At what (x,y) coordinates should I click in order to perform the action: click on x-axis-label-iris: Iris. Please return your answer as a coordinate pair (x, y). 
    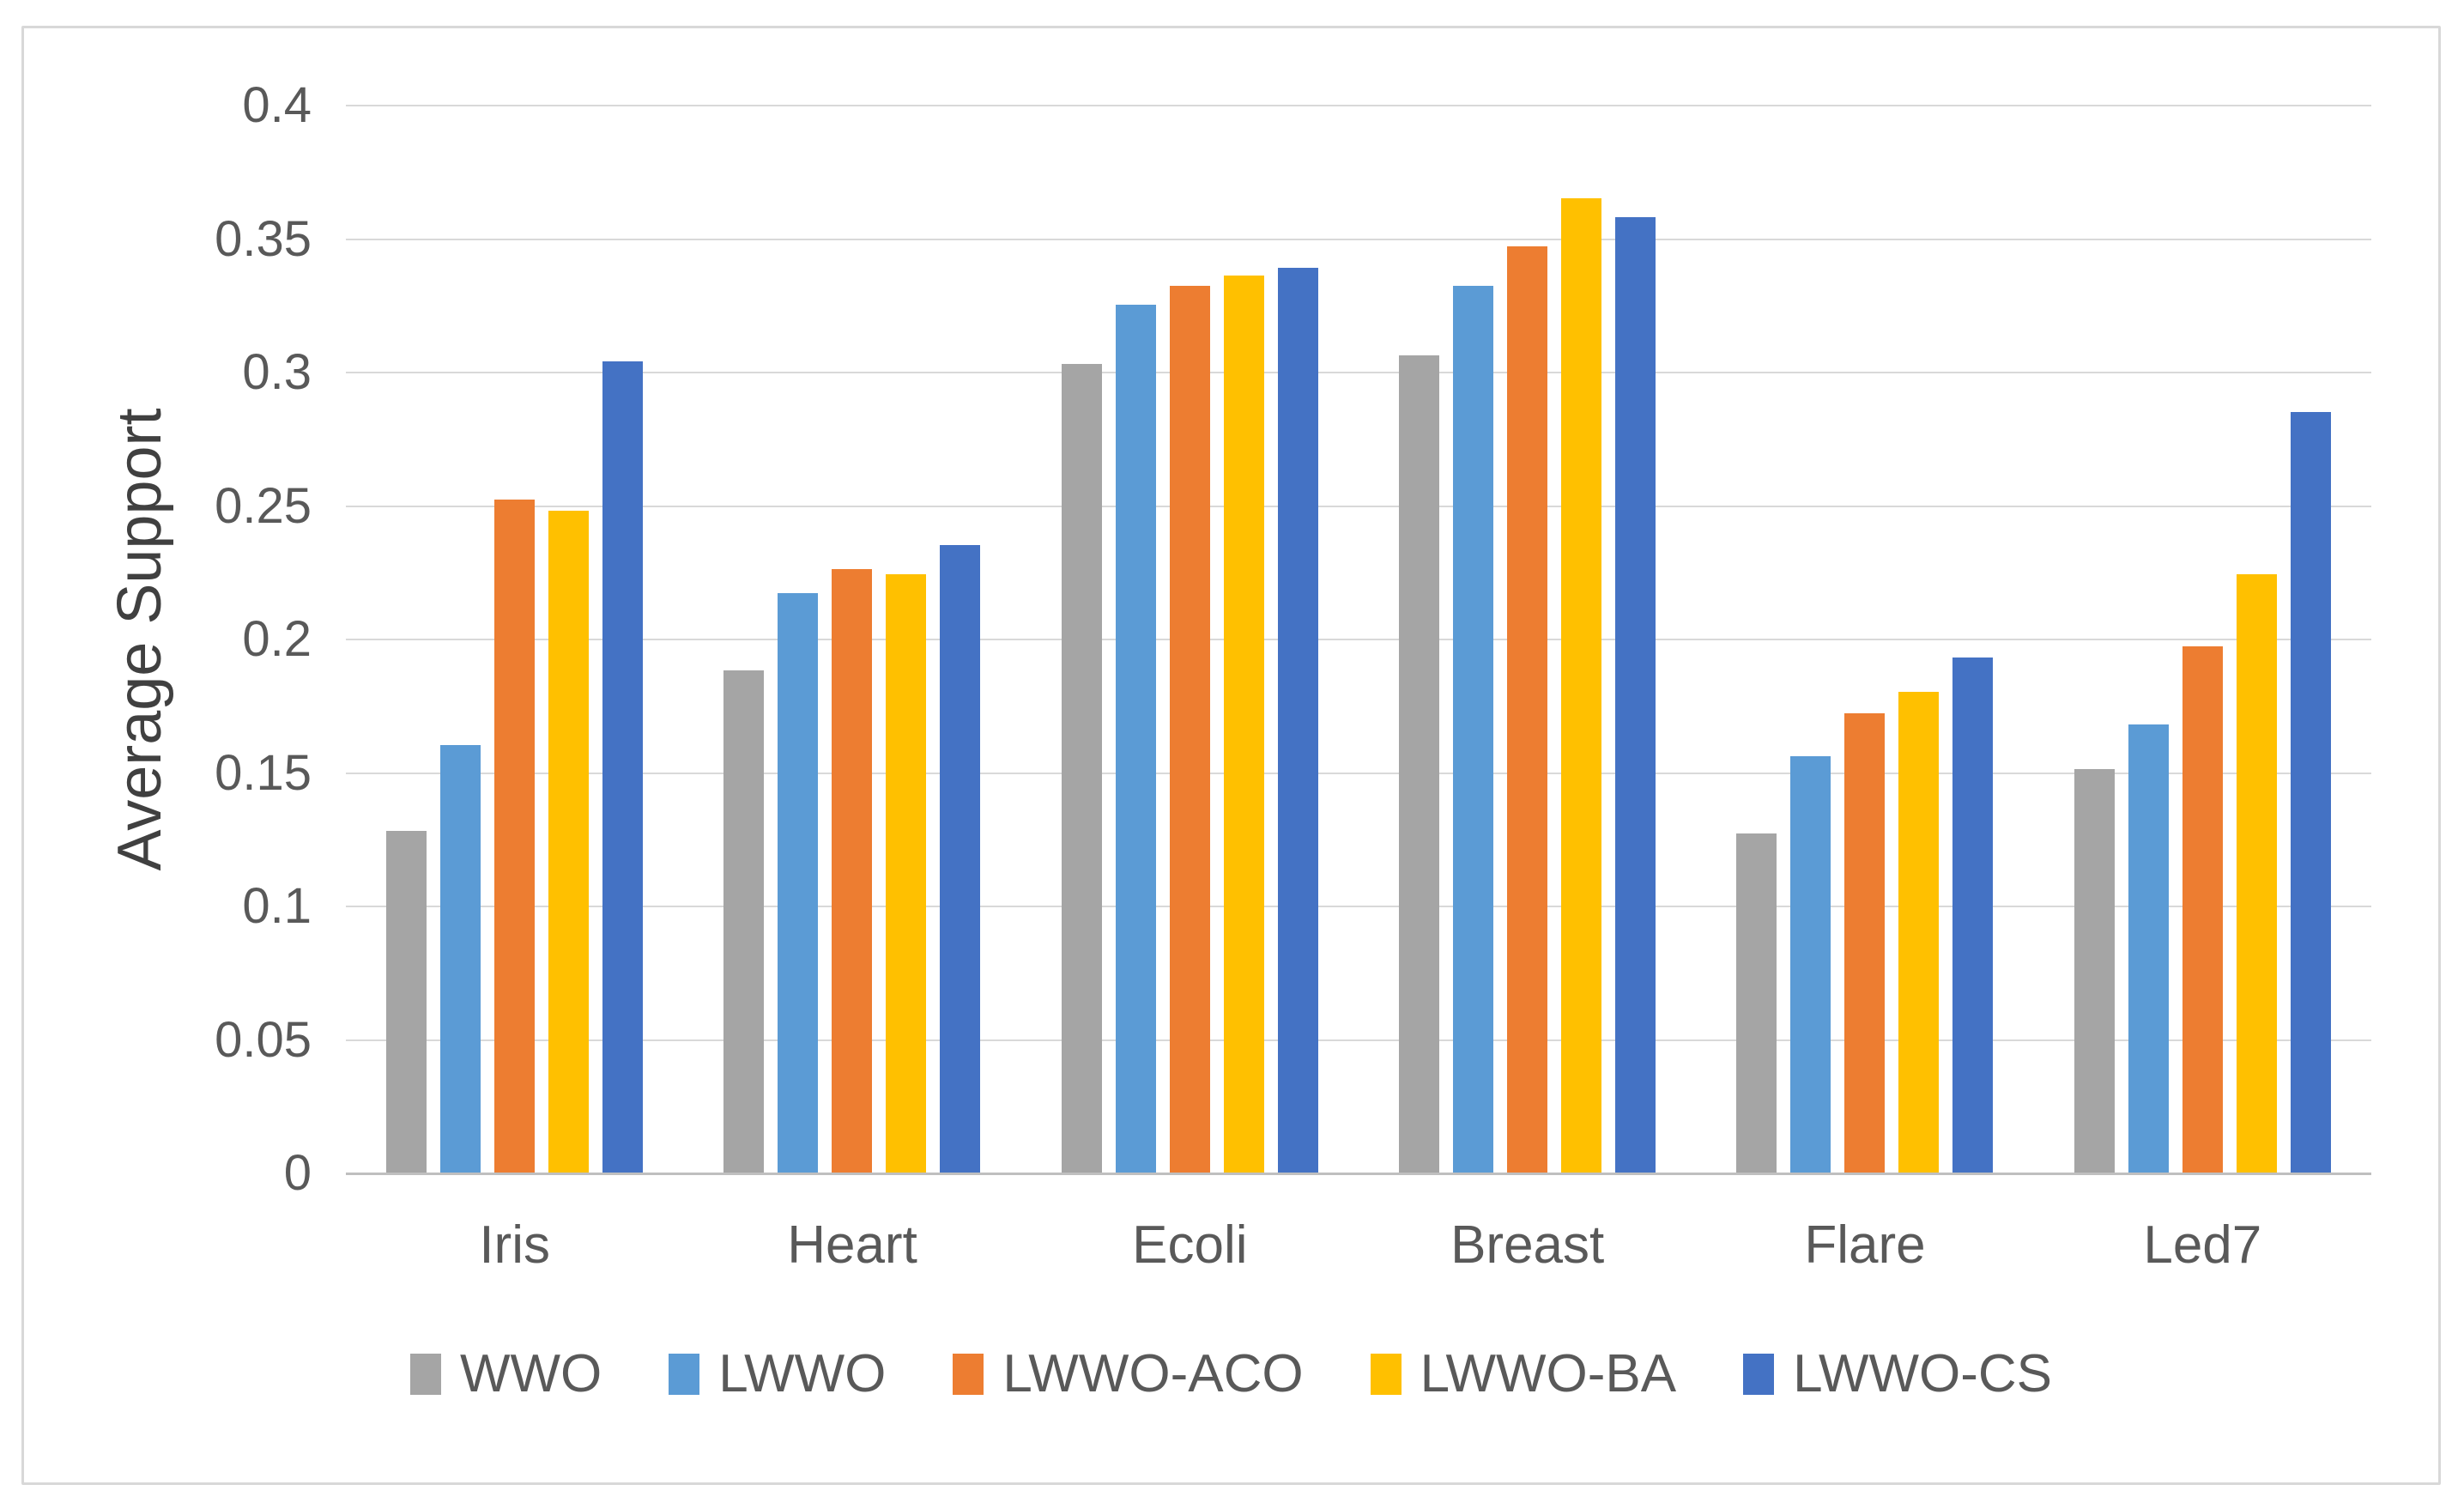
    Looking at the image, I should click on (514, 1245).